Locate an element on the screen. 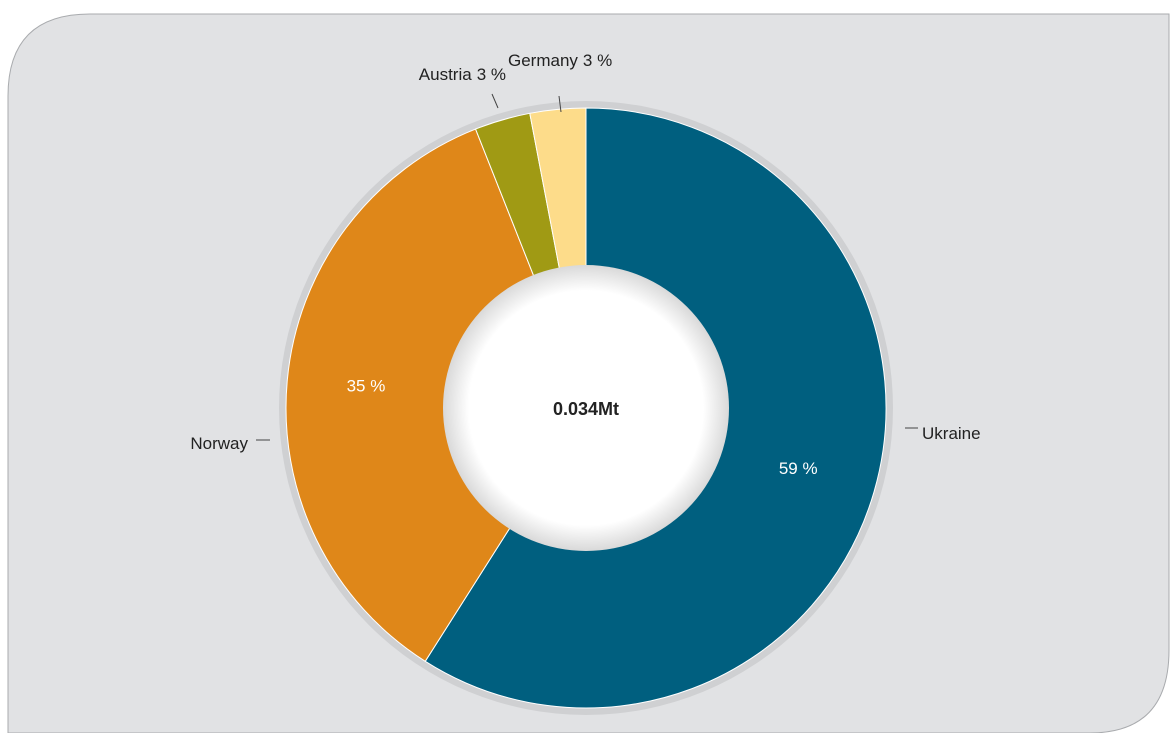 This screenshot has height=733, width=1170. donut-hole is located at coordinates (586, 408).